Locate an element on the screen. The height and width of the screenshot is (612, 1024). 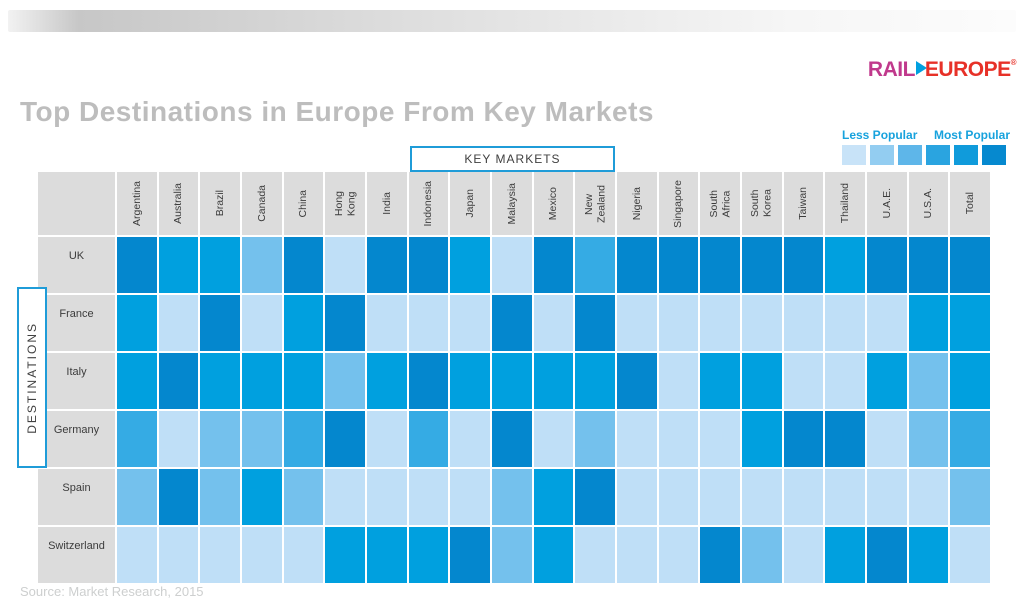
column-header: Nigeria is located at coordinates (637, 203).